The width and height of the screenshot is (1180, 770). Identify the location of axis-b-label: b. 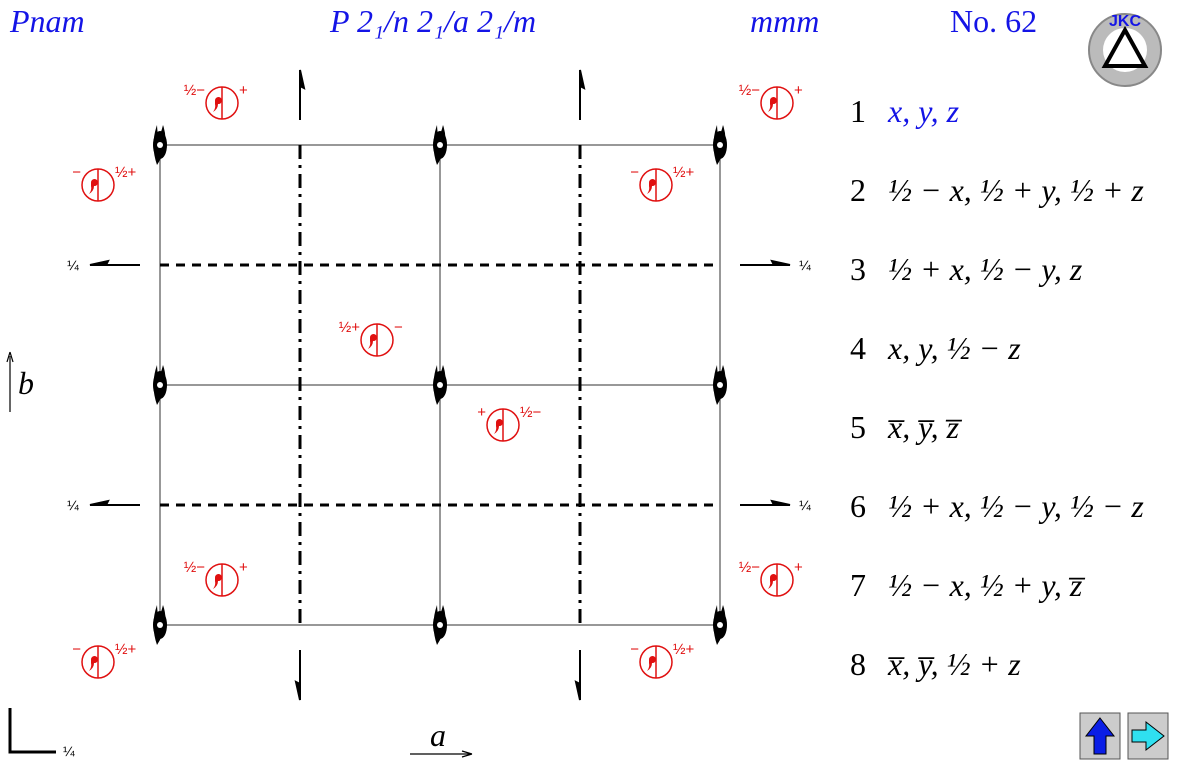
(26, 383).